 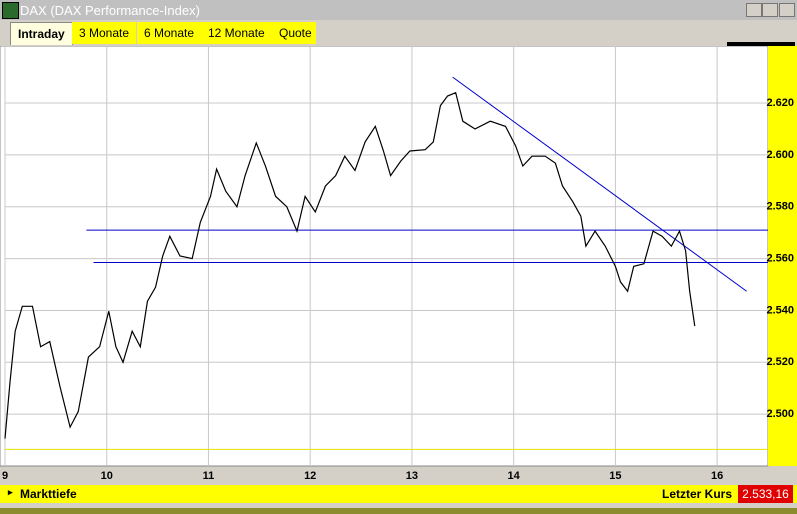 What do you see at coordinates (209, 476) in the screenshot?
I see `x-tick-label: 11` at bounding box center [209, 476].